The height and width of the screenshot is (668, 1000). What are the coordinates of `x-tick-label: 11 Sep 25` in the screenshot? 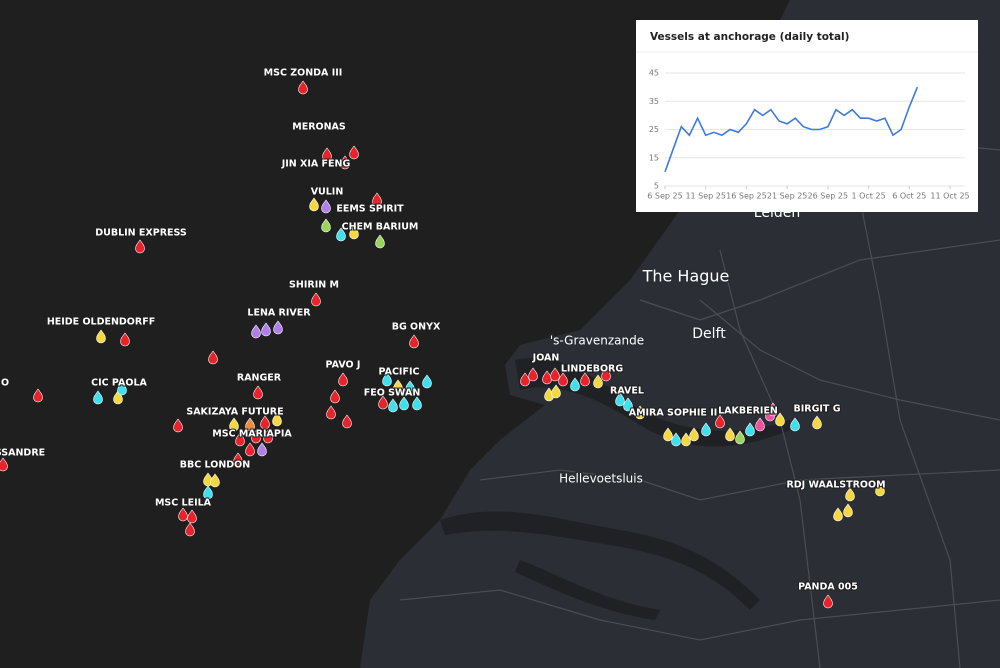 It's located at (705, 196).